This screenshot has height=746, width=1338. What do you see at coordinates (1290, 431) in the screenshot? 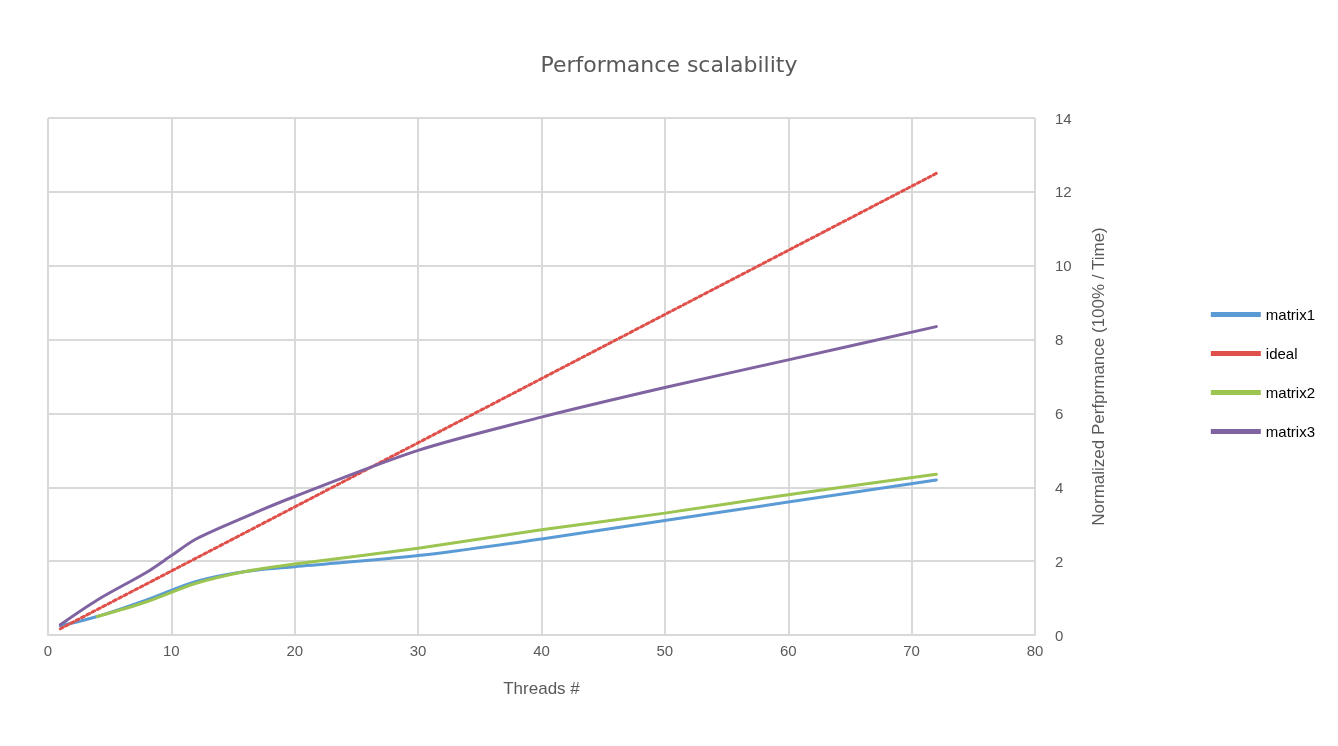
I see `legend-label: matrix3` at bounding box center [1290, 431].